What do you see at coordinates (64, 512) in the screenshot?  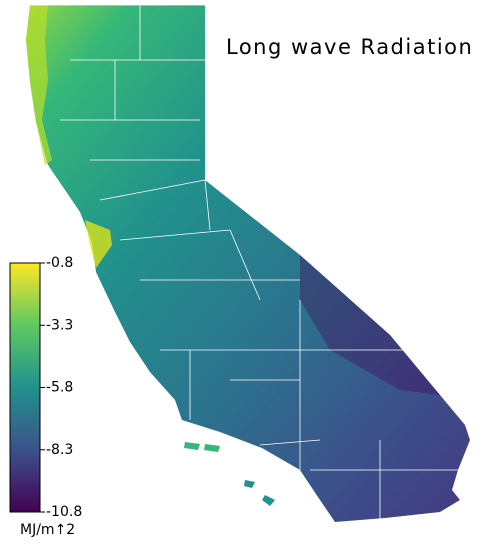 I see `colorbar-tick-label: -10.8` at bounding box center [64, 512].